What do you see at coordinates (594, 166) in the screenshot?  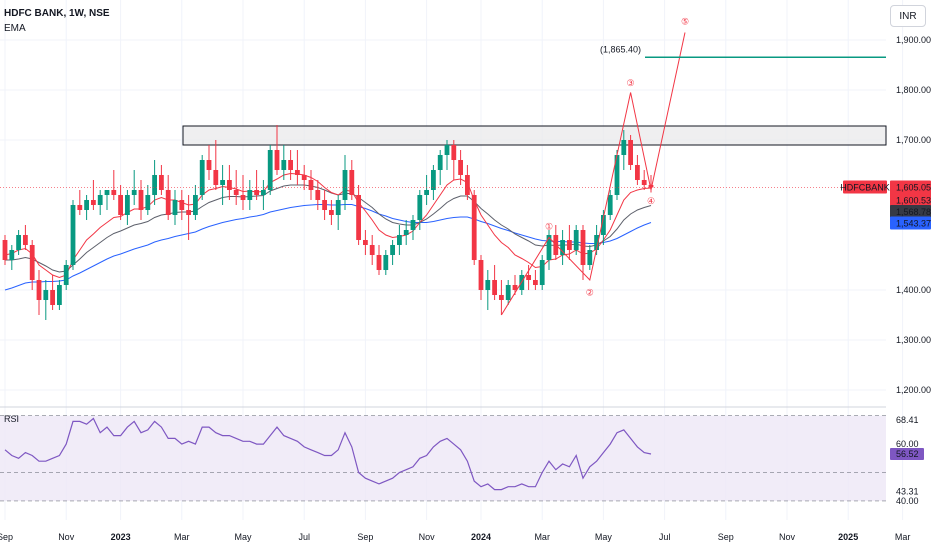 I see `wave-projection: ① ② ③ ④ ⑤` at bounding box center [594, 166].